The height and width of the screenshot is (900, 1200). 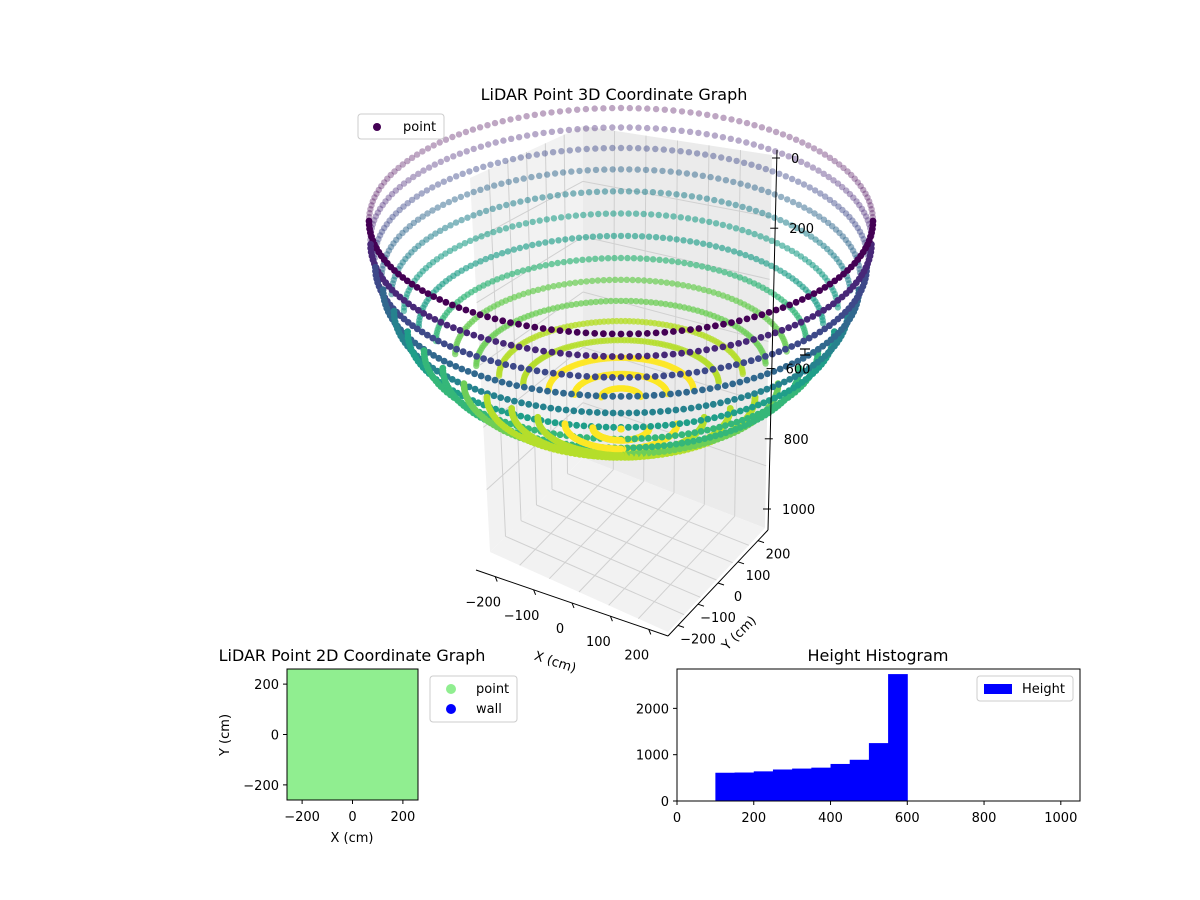 I want to click on y-axis-label-2d: Y (cm), so click(x=225, y=735).